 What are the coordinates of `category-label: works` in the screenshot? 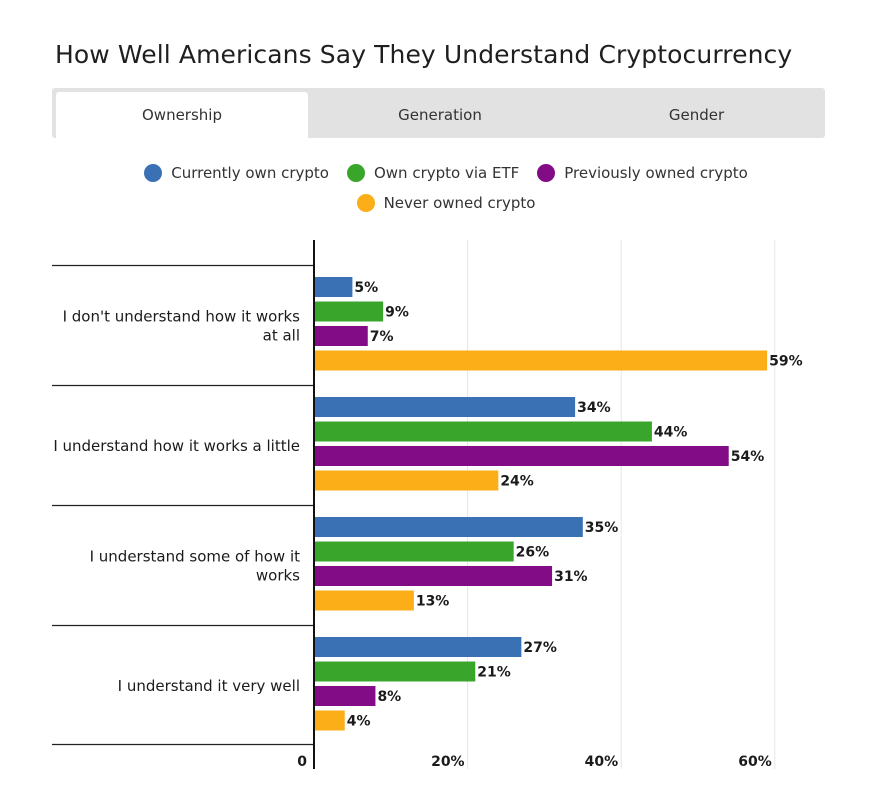 It's located at (278, 576).